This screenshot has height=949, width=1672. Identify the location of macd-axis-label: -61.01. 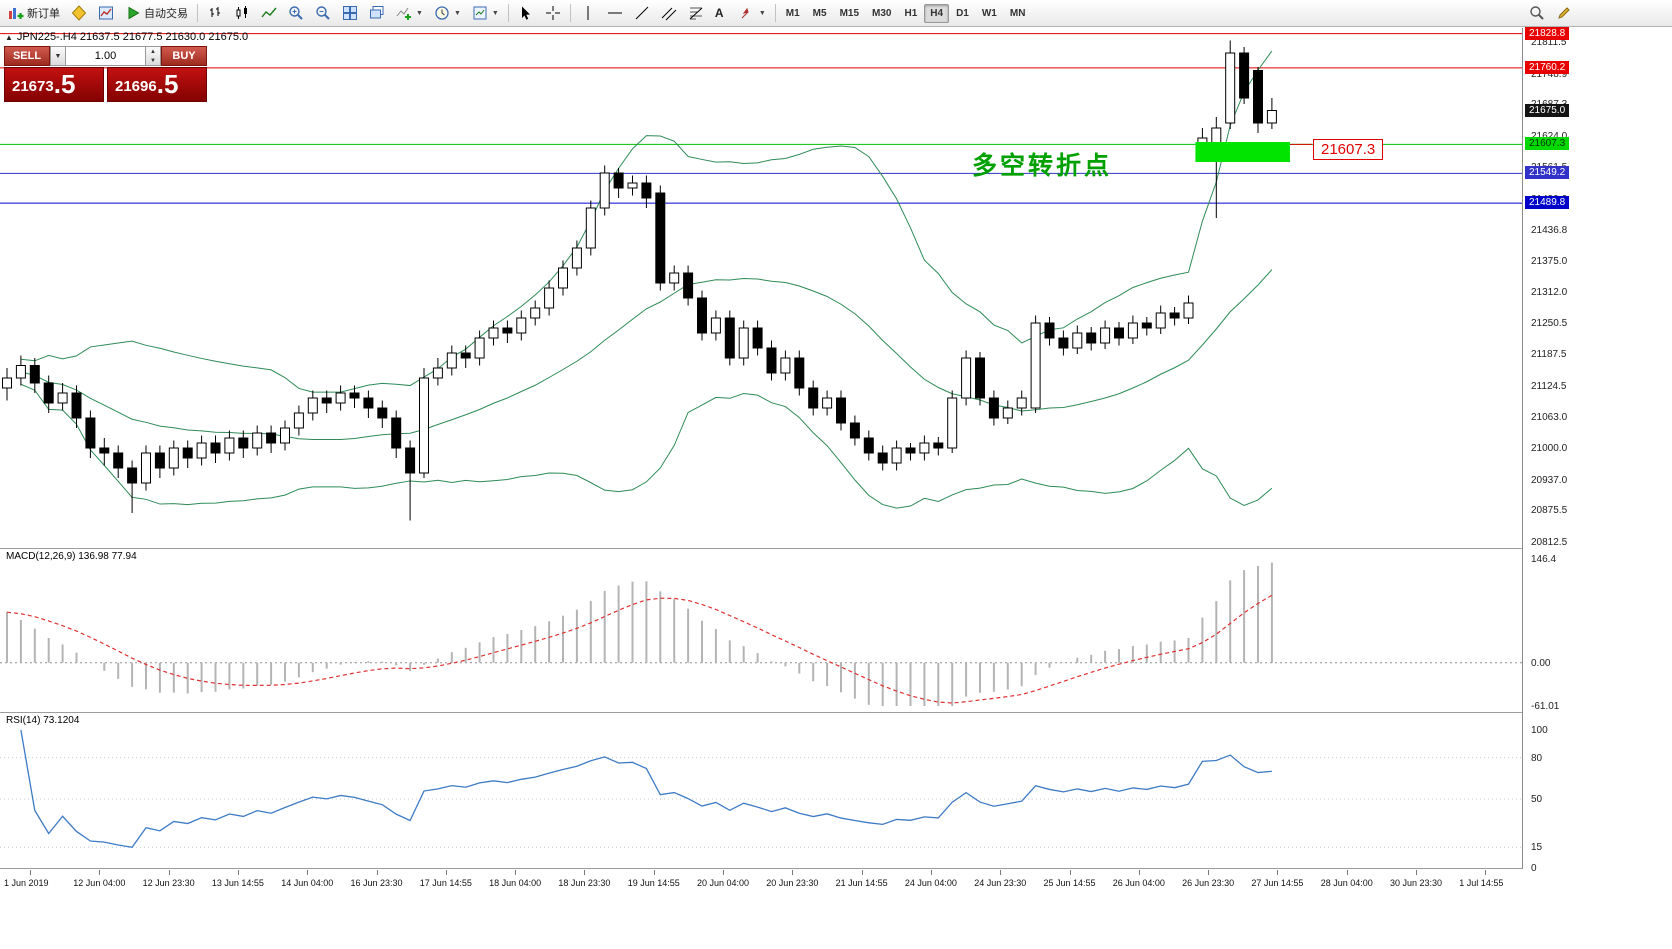
(1545, 706).